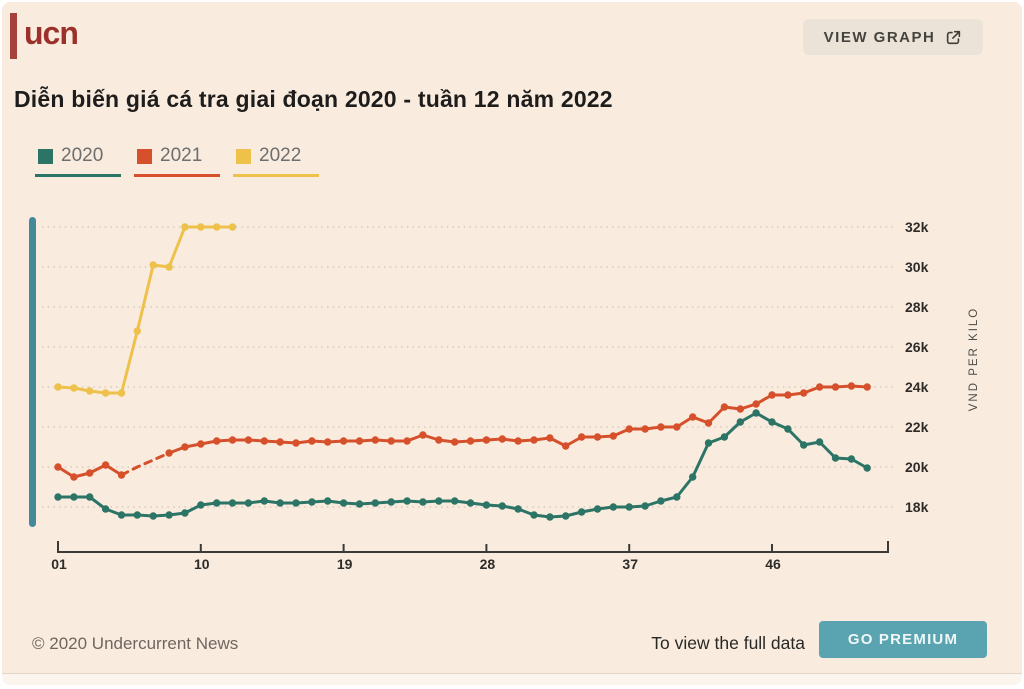 The image size is (1024, 689). I want to click on series-line-2020, so click(462, 465).